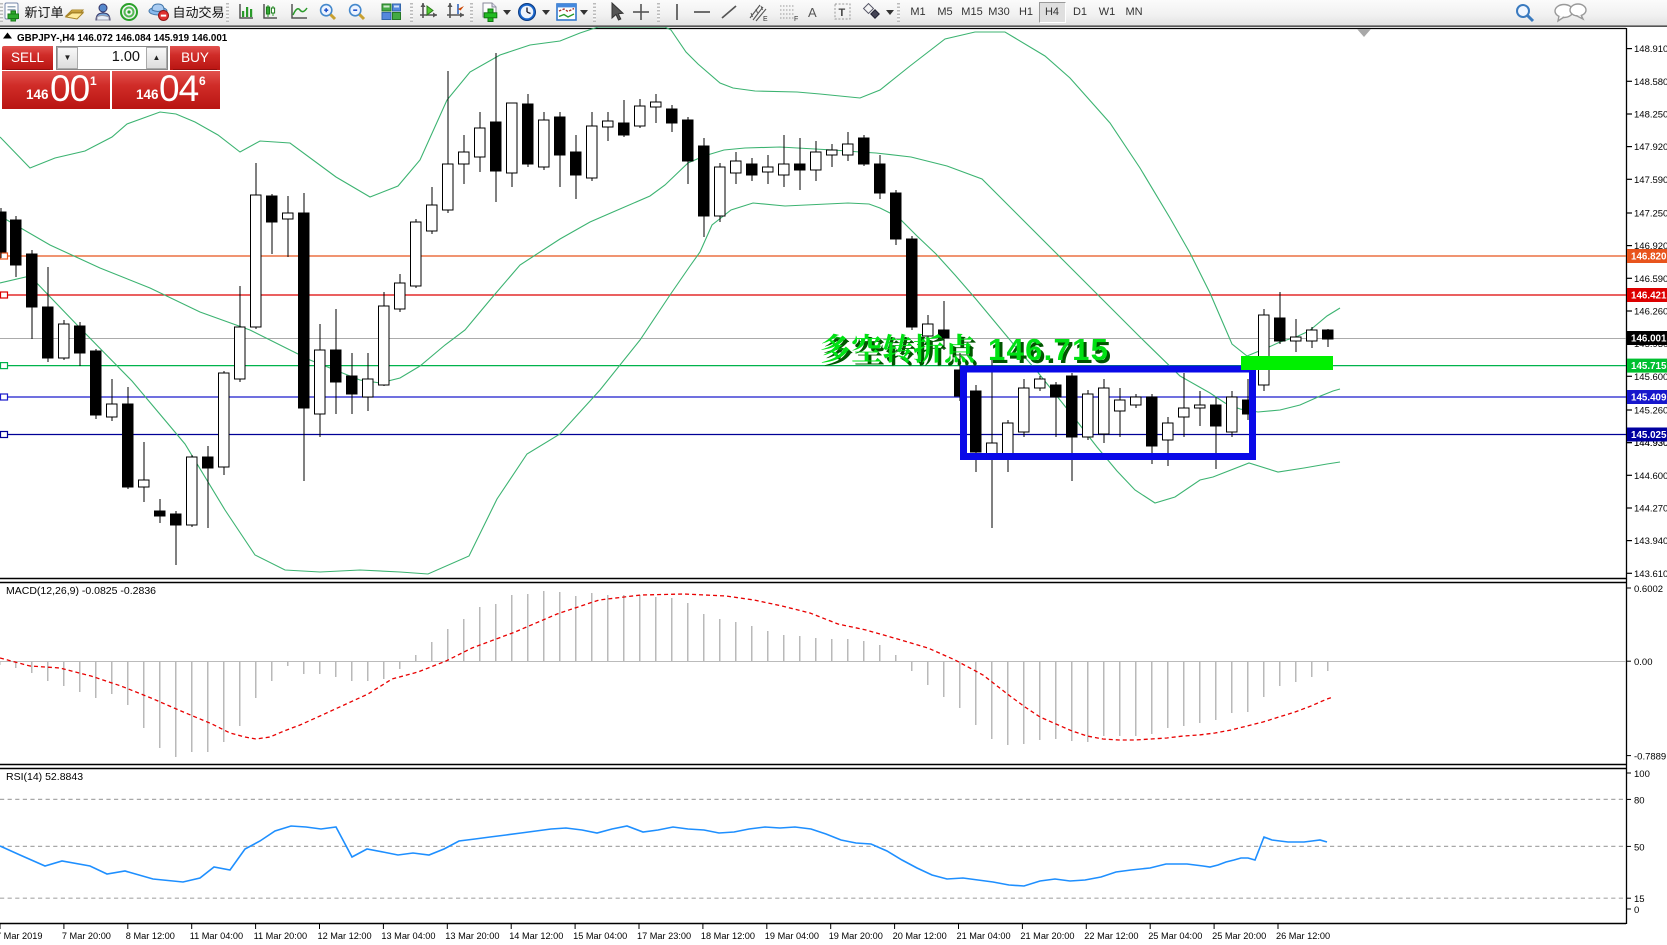 This screenshot has height=945, width=1667. Describe the element at coordinates (1047, 936) in the screenshot. I see `svg-text: 21 Mar 20:00` at that location.